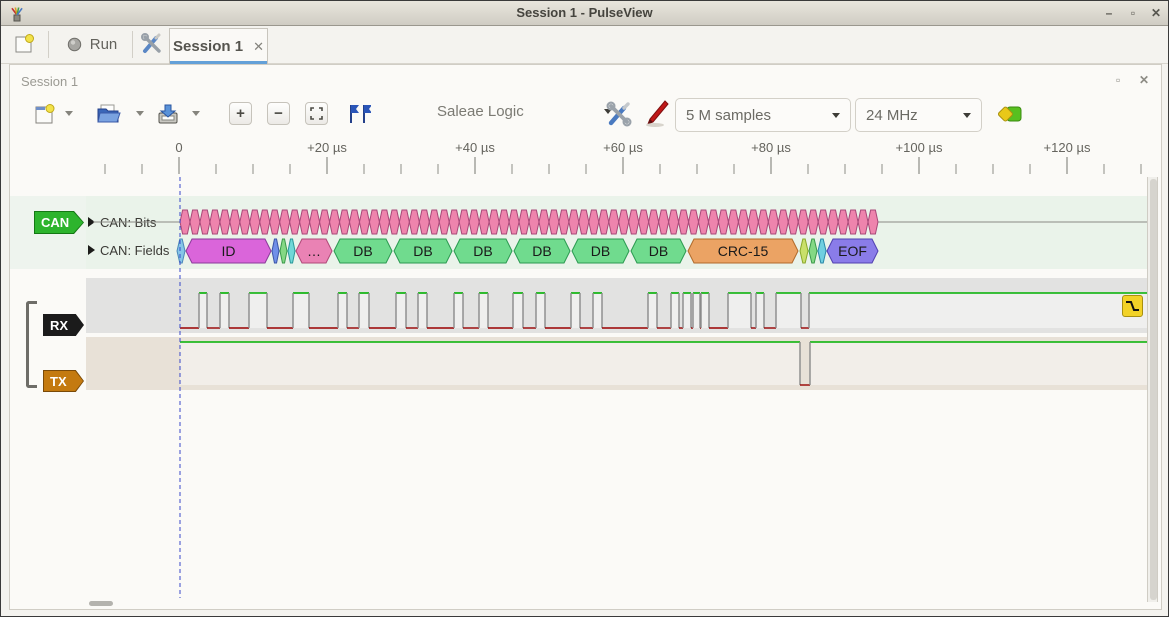 The width and height of the screenshot is (1169, 617). Describe the element at coordinates (140, 113) in the screenshot. I see `open-dropdown-arrow` at that location.